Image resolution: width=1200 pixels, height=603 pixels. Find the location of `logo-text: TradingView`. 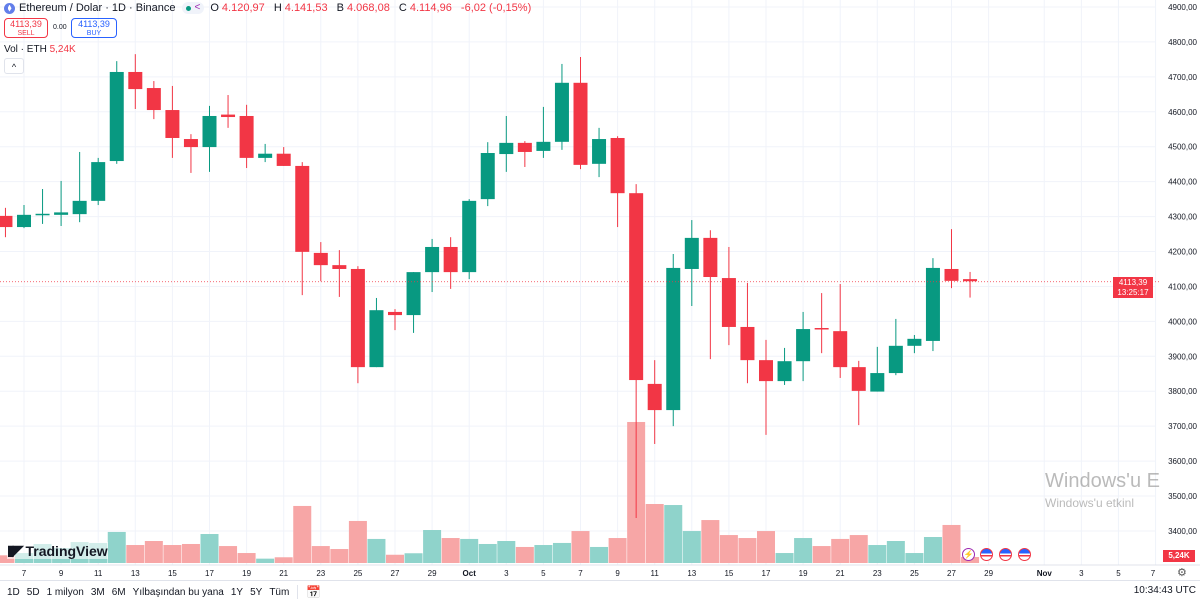

logo-text: TradingView is located at coordinates (66, 550).